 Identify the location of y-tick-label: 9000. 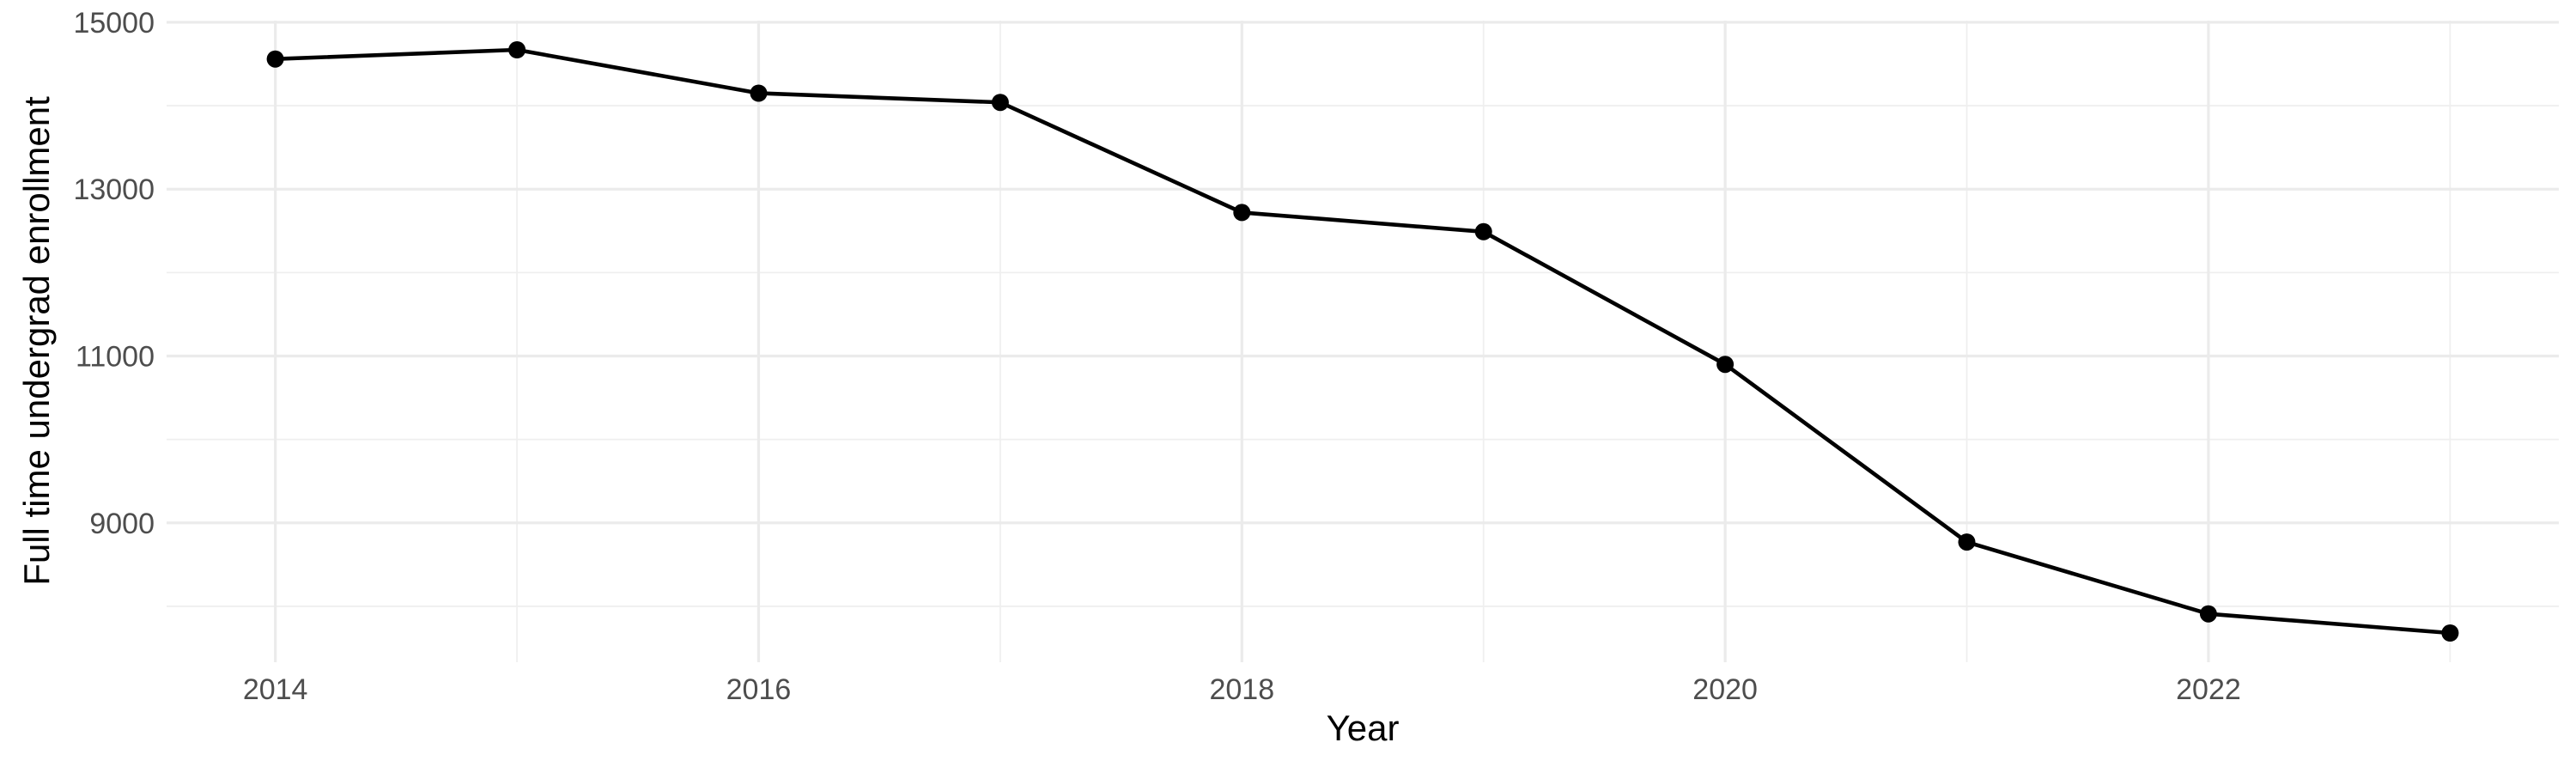
(122, 524).